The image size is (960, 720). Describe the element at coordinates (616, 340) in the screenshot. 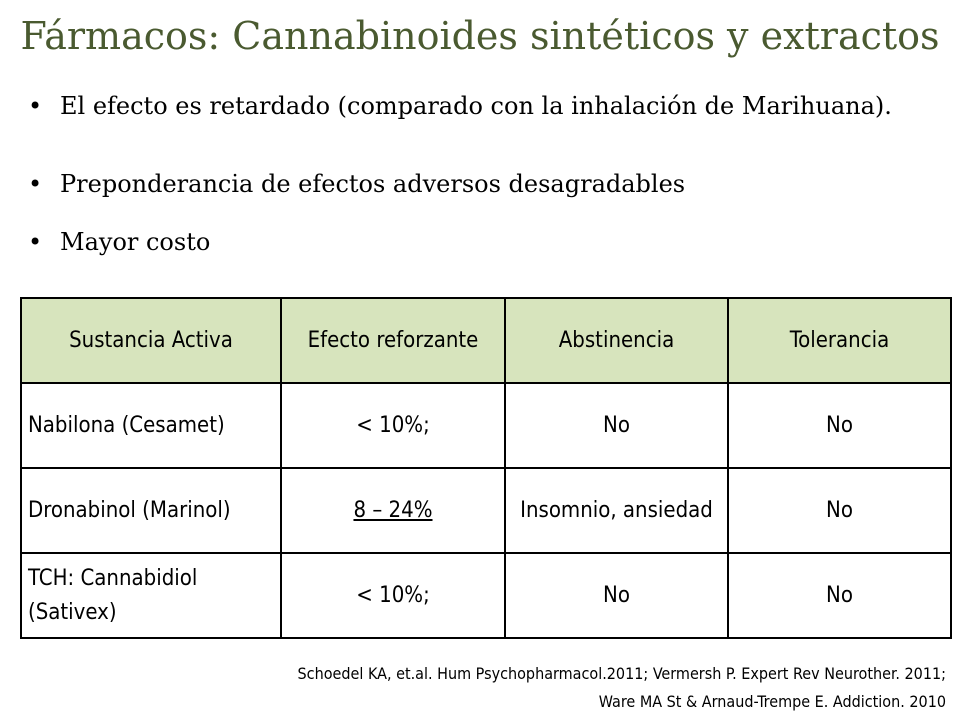

I see `column-header-abstinencia: Abstinencia` at that location.